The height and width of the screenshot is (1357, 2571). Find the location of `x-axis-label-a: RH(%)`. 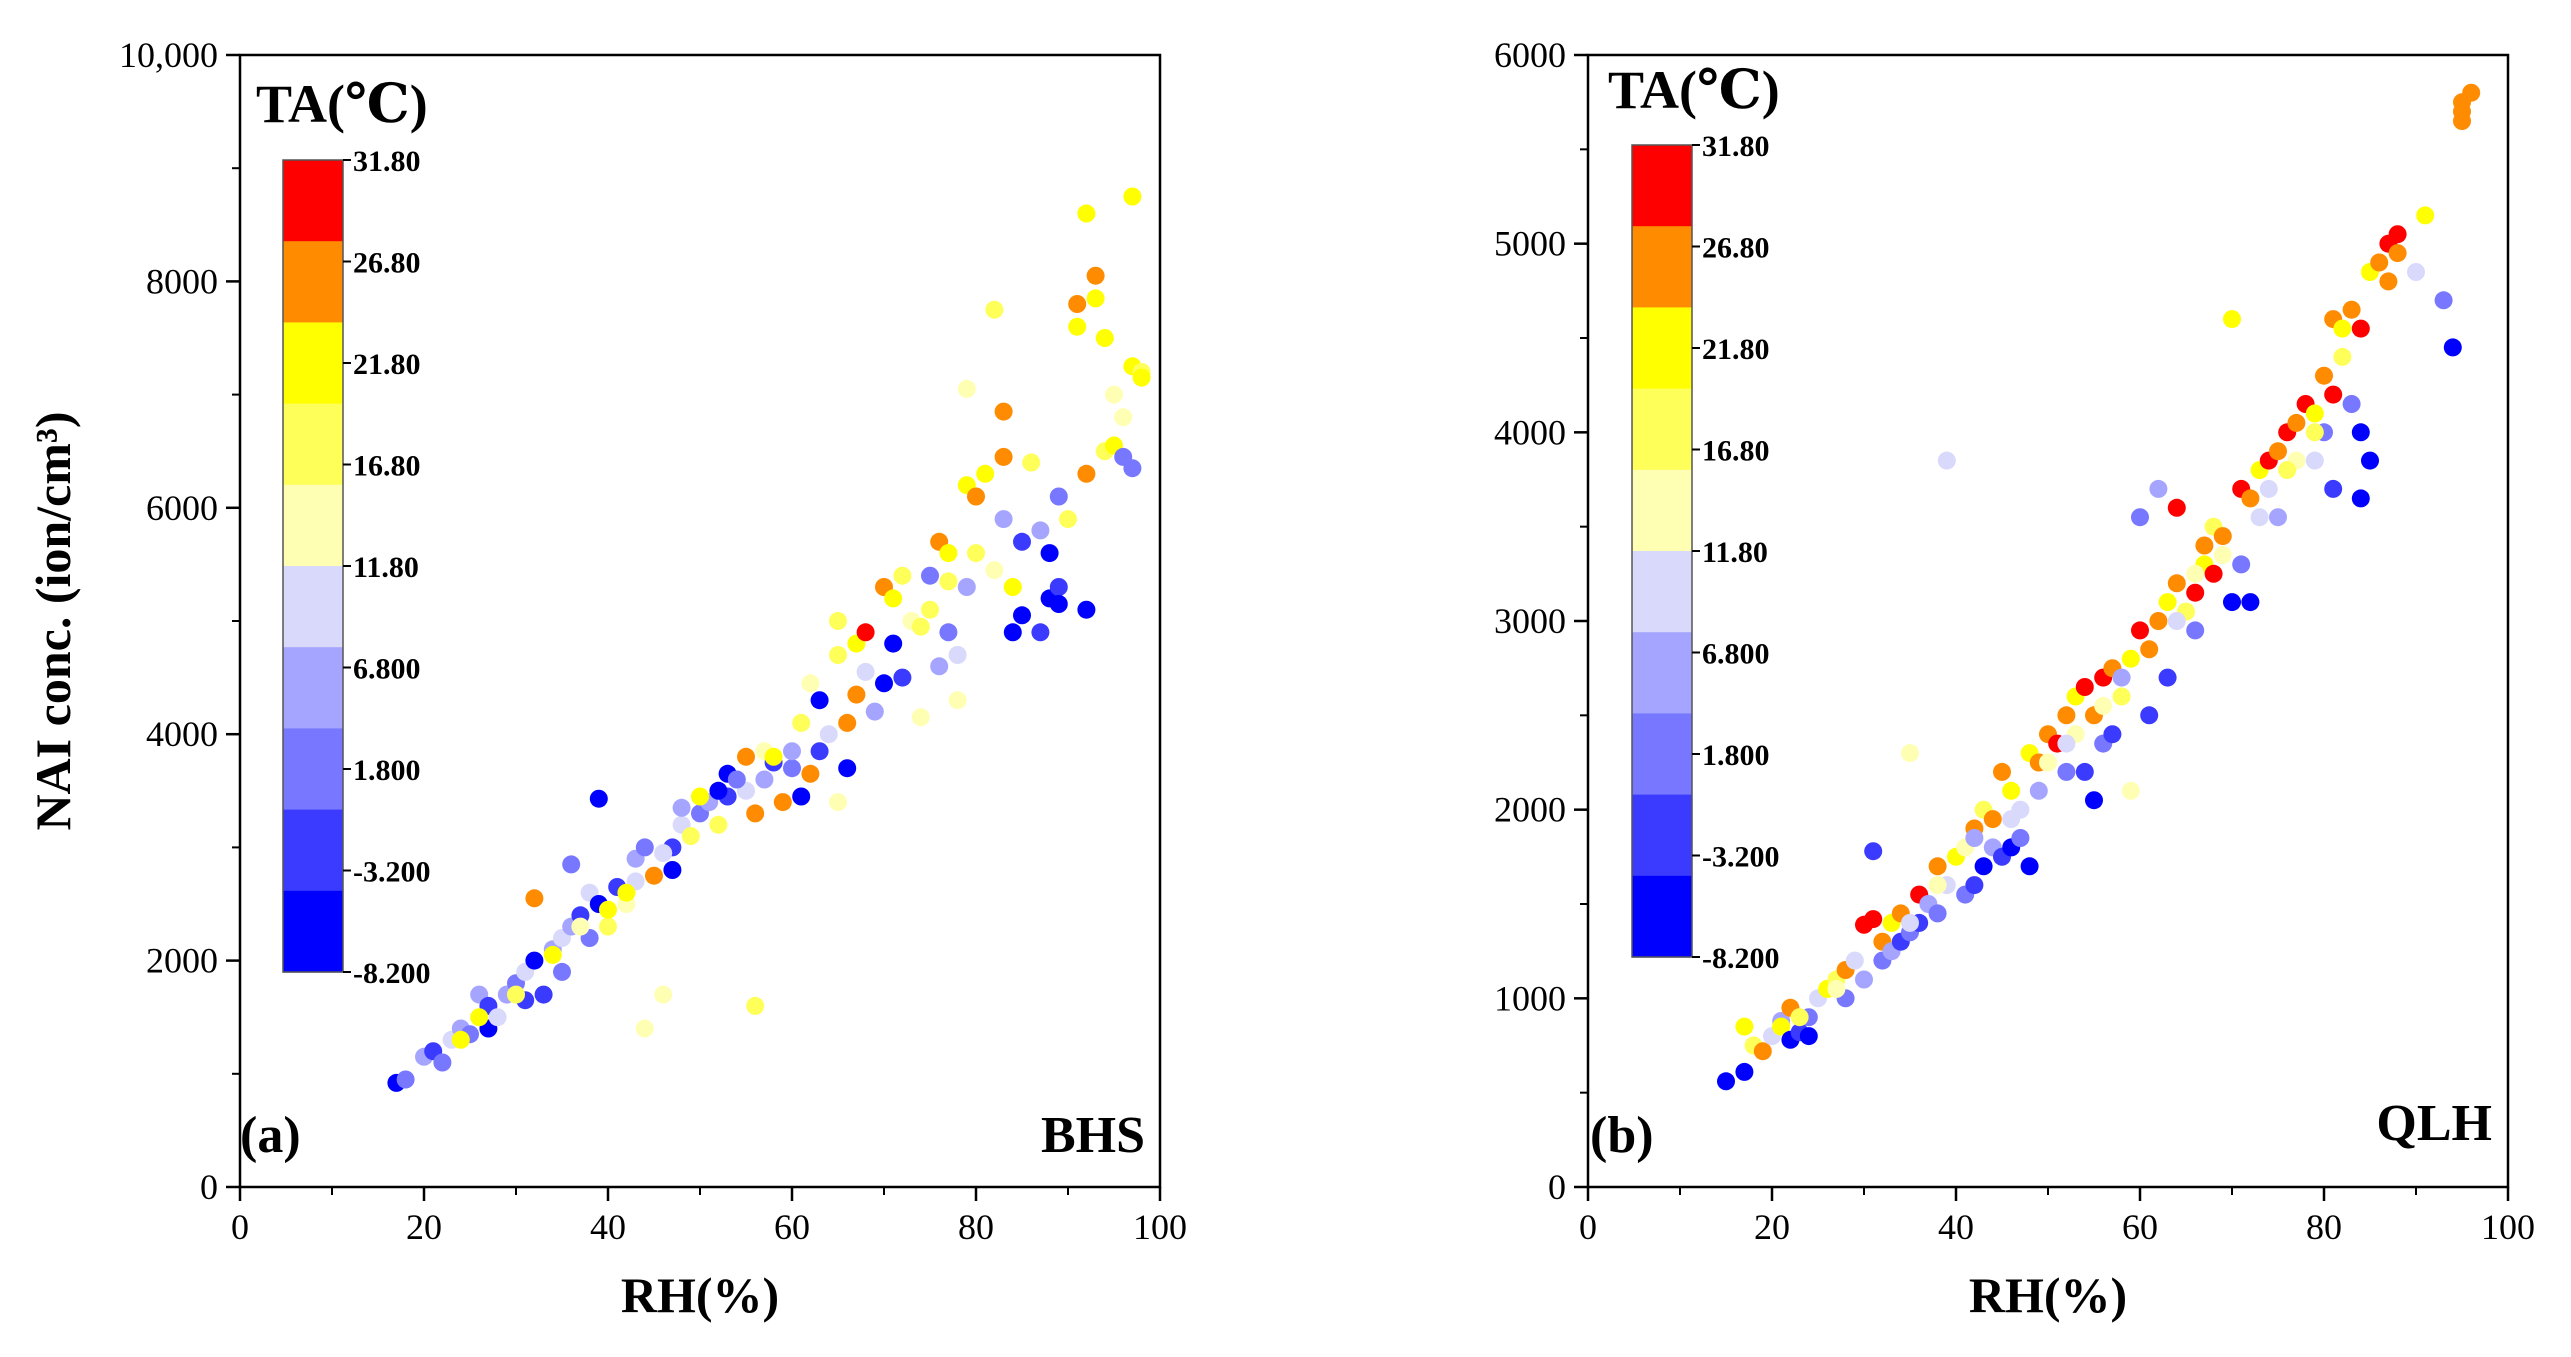

x-axis-label-a: RH(%) is located at coordinates (700, 1295).